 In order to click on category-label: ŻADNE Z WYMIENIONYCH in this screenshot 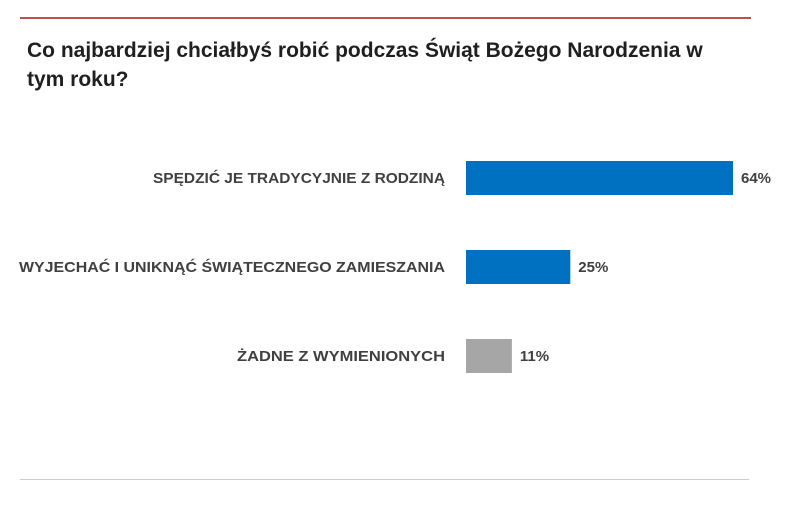, I will do `click(341, 356)`.